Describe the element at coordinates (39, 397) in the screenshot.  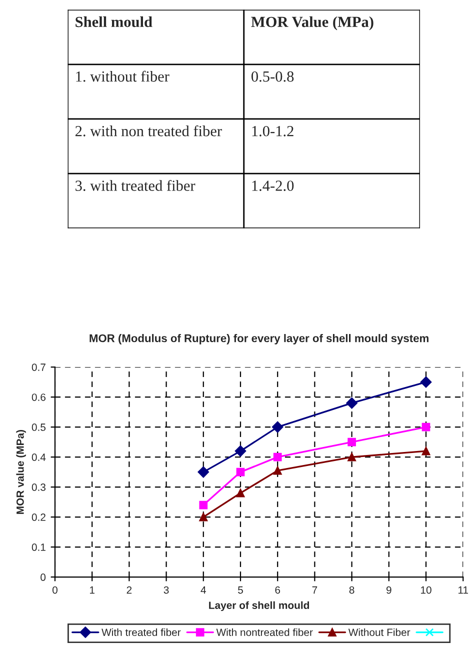
I see `y-tick-label: 0.6` at that location.